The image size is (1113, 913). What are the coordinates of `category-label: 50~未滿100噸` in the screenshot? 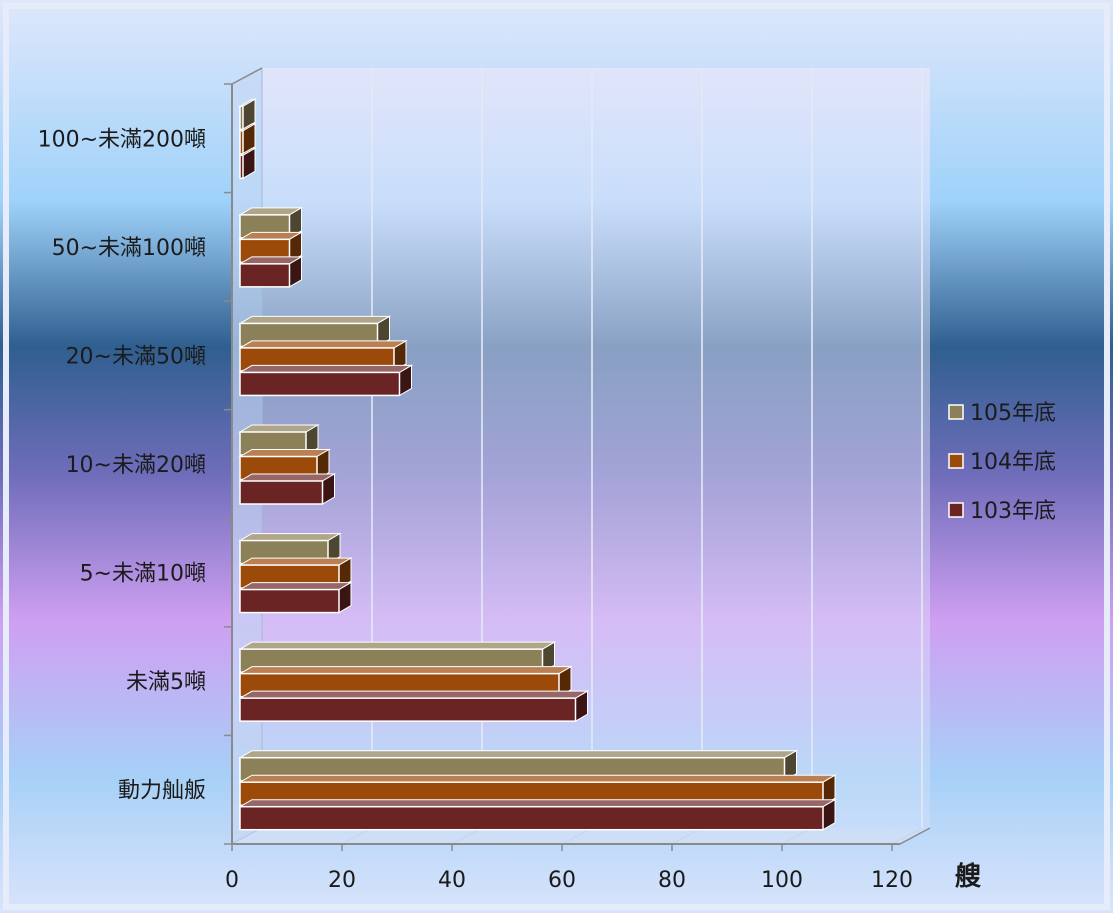 It's located at (129, 248).